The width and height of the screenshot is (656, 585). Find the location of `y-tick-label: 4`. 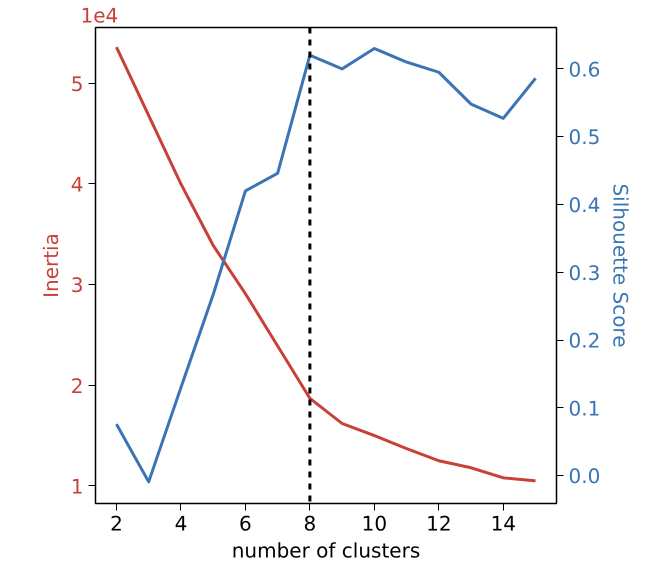

y-tick-label: 4 is located at coordinates (77, 184).